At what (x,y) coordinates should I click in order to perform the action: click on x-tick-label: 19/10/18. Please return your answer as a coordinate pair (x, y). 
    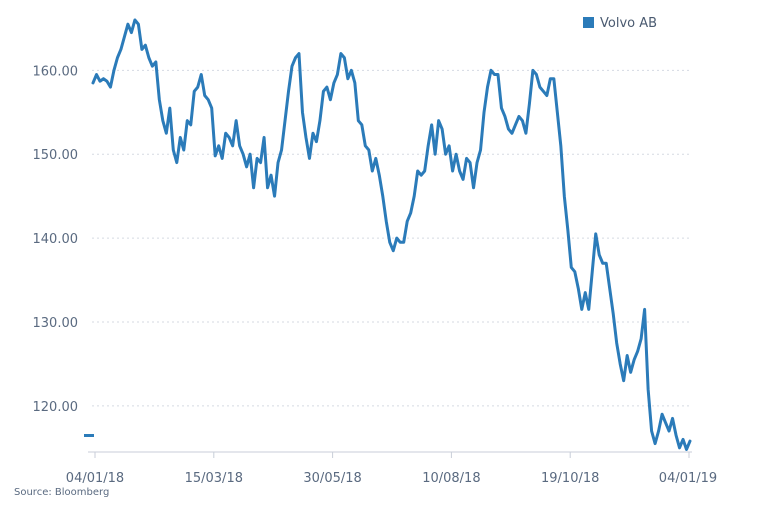
    Looking at the image, I should click on (570, 478).